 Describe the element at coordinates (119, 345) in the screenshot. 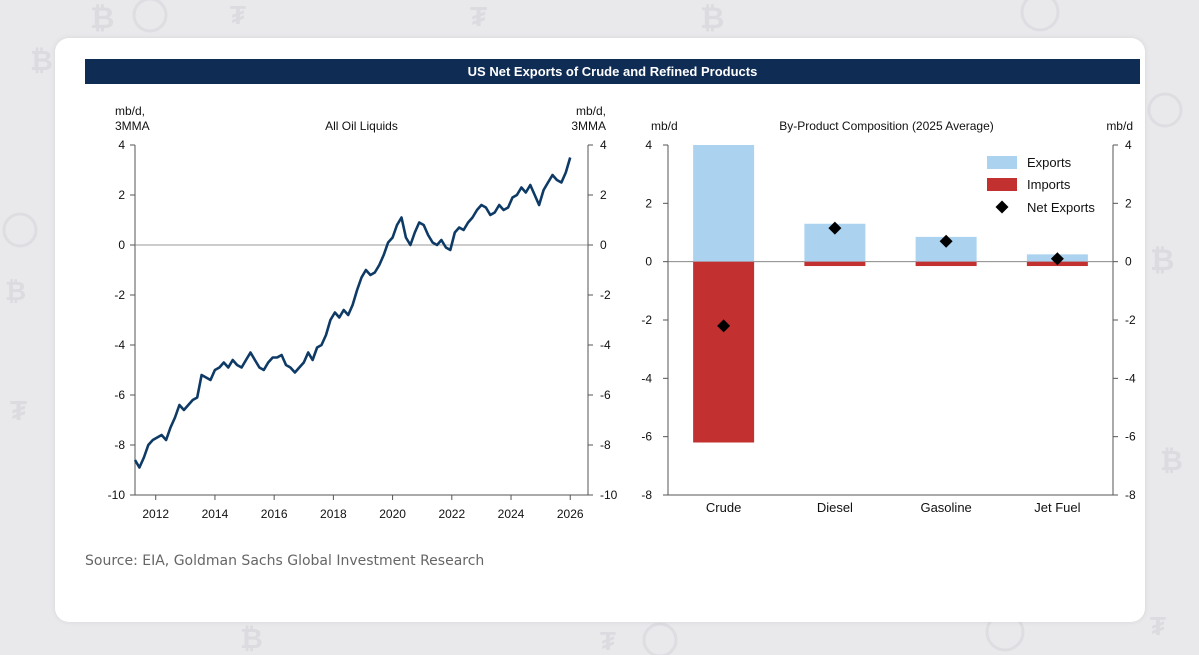

I see `left-chart-y-tick-label: -4` at that location.